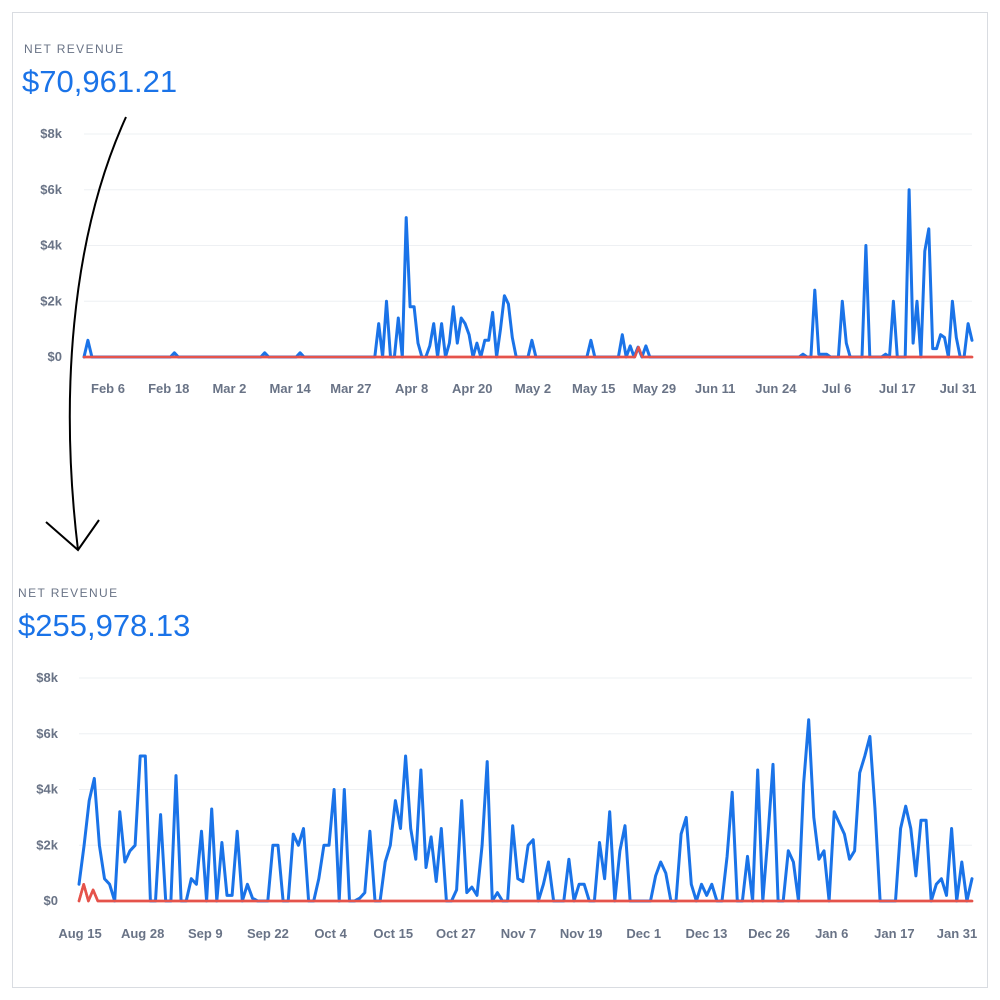 This screenshot has height=1000, width=1000. Describe the element at coordinates (837, 388) in the screenshot. I see `top-xtick-label: Jul 6` at that location.